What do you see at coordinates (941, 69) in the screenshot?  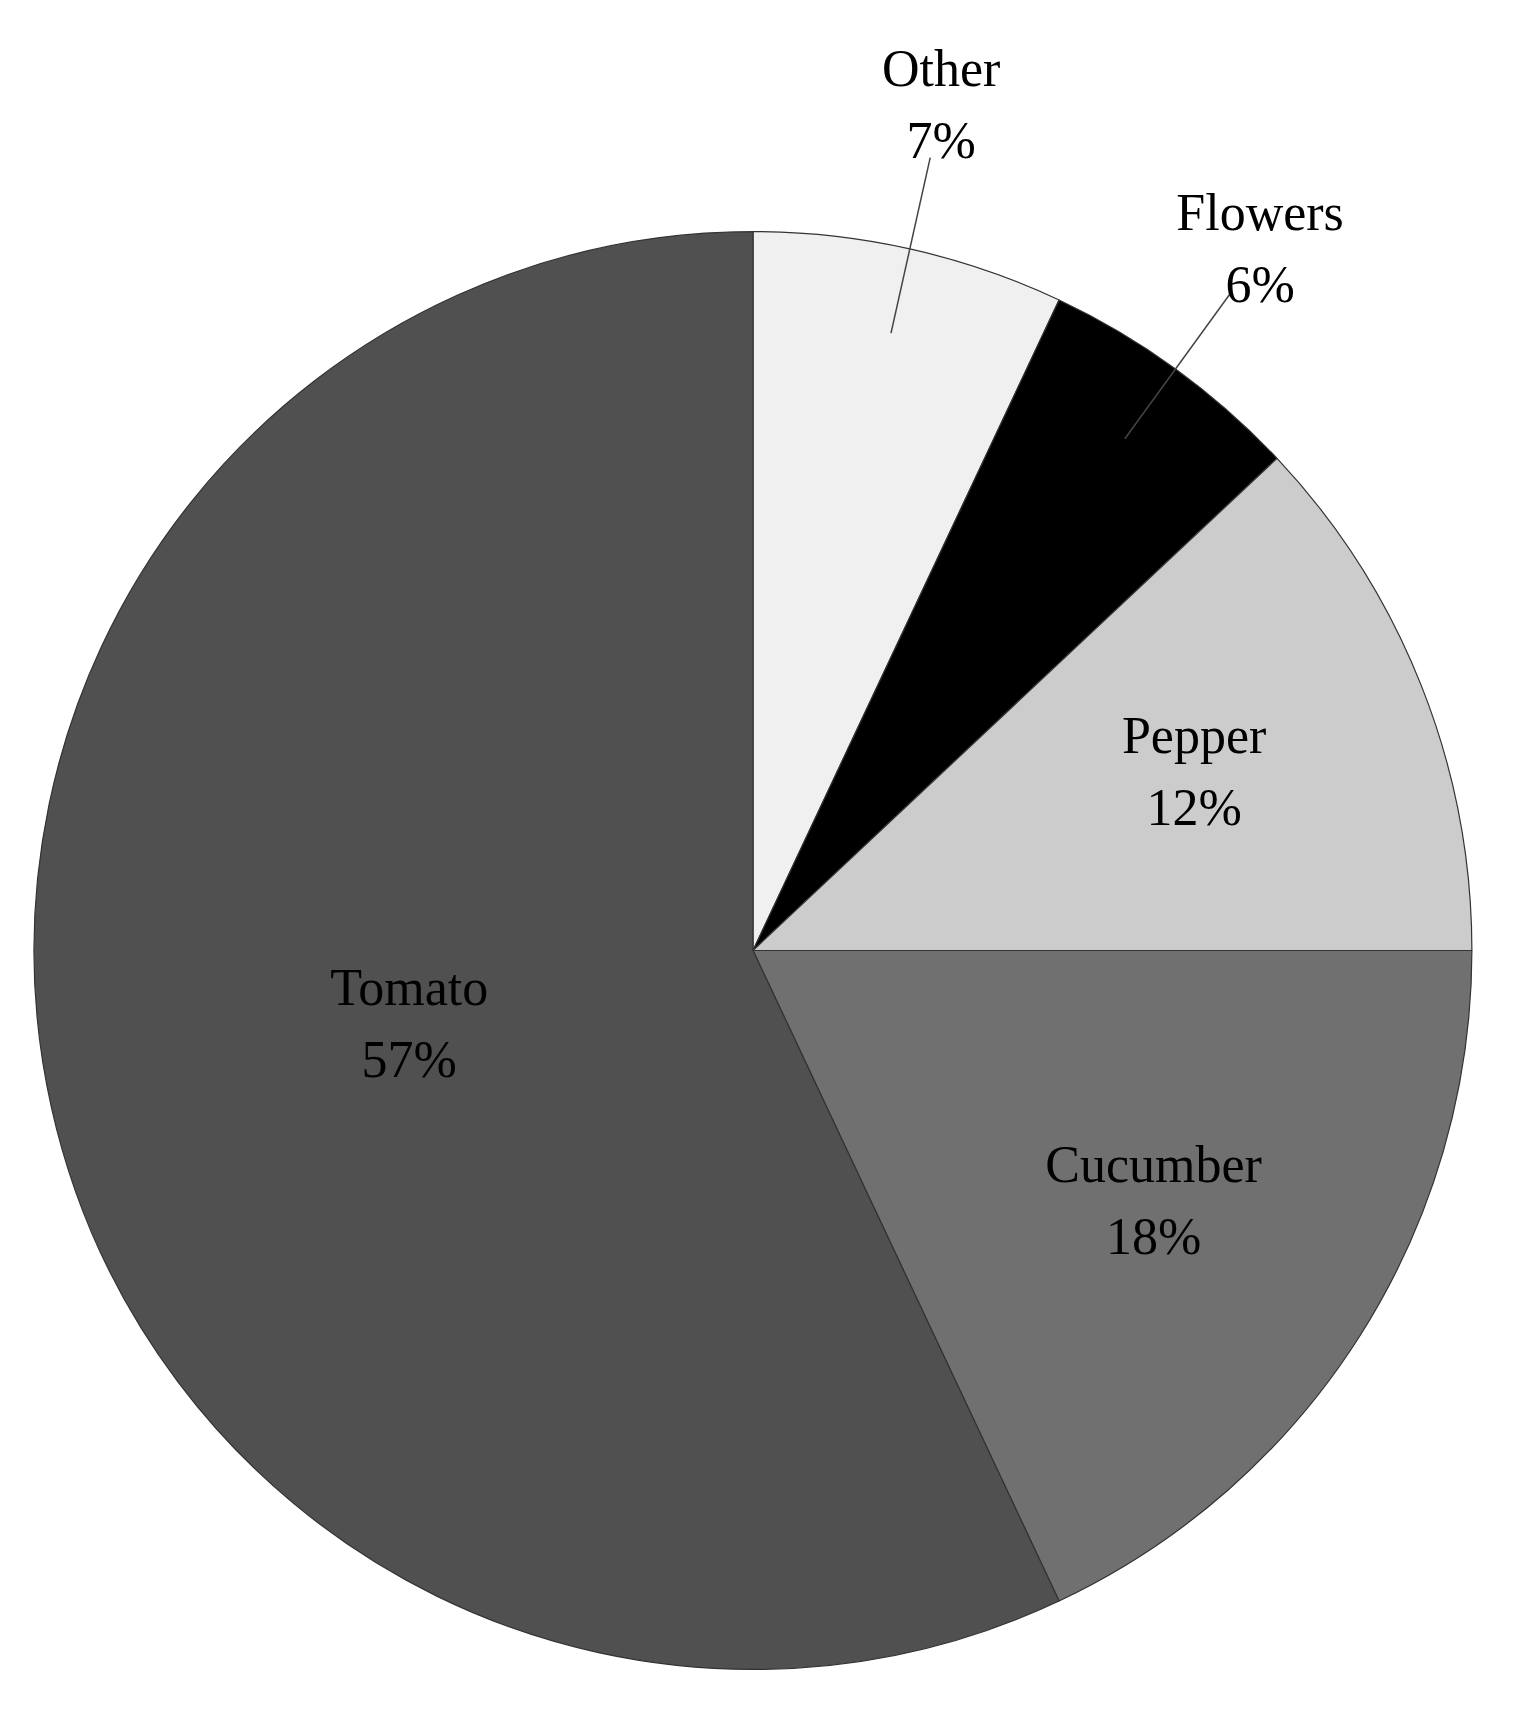 I see `slice-label: Other` at bounding box center [941, 69].